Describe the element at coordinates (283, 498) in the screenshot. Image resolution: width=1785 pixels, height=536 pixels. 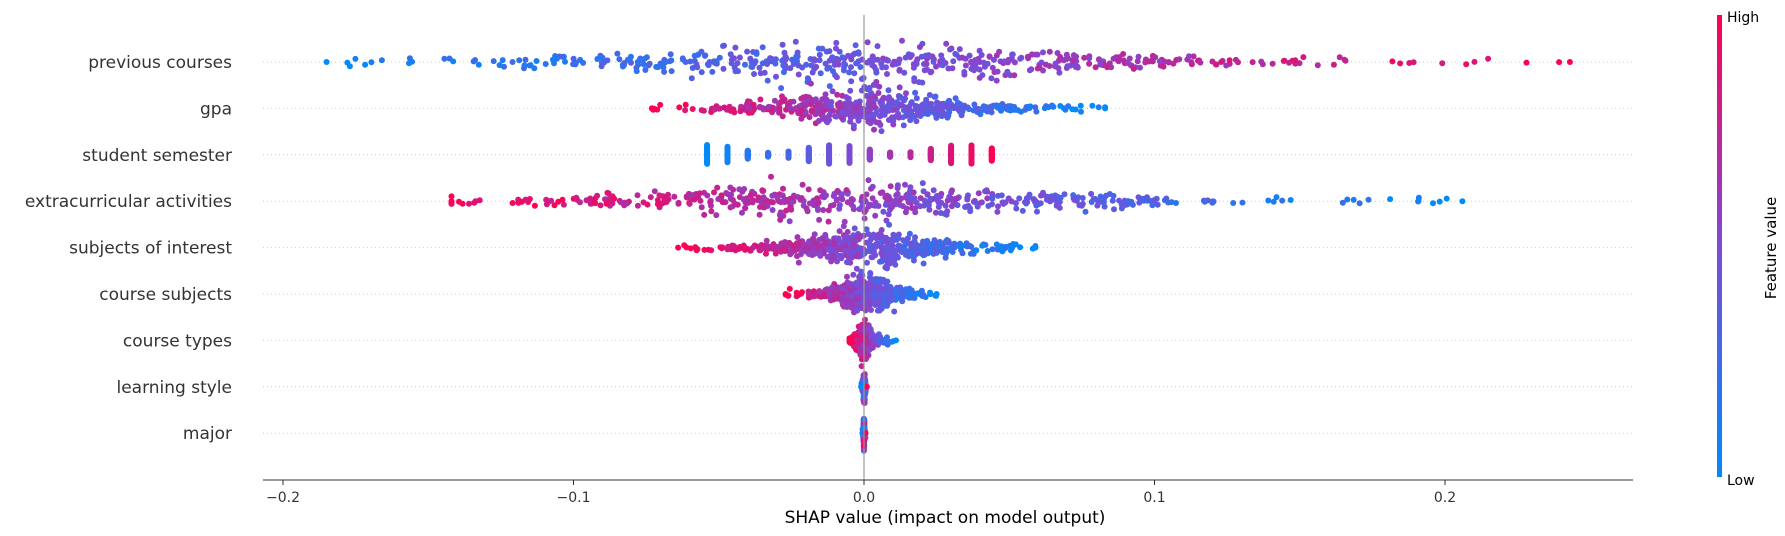
I see `x-tick-label: −0.2` at that location.